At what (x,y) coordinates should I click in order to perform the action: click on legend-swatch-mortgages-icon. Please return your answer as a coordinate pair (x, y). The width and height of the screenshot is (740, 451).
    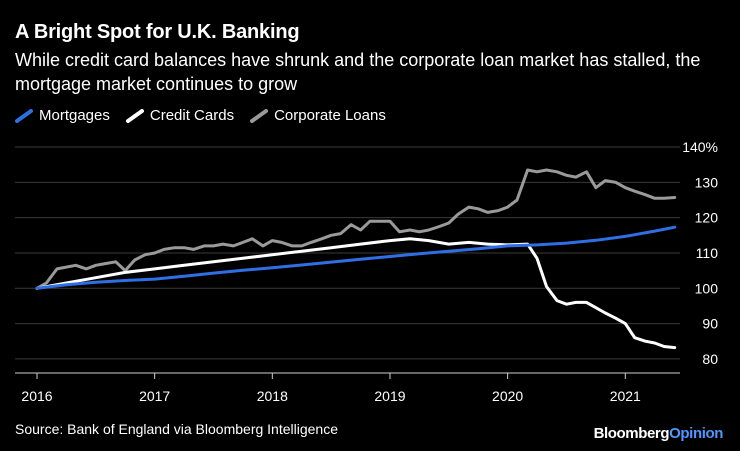
    Looking at the image, I should click on (24, 115).